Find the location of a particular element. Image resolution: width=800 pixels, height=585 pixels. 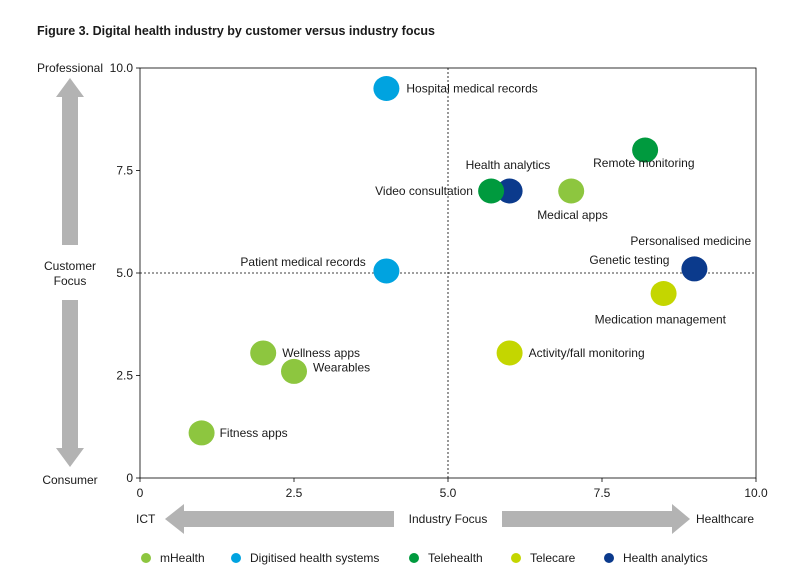

point-medication-management is located at coordinates (663, 293).